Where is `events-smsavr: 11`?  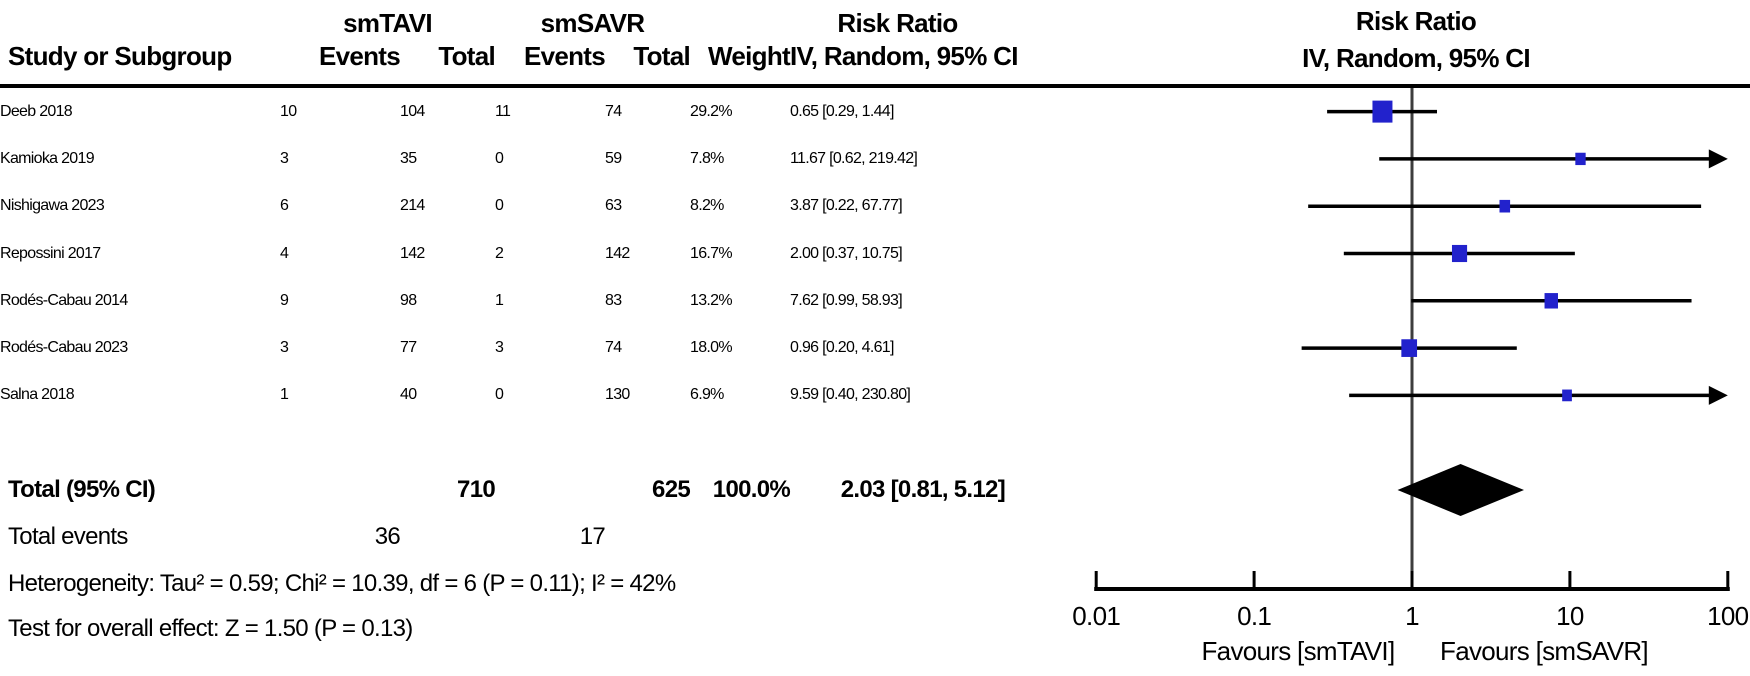
events-smsavr: 11 is located at coordinates (503, 111).